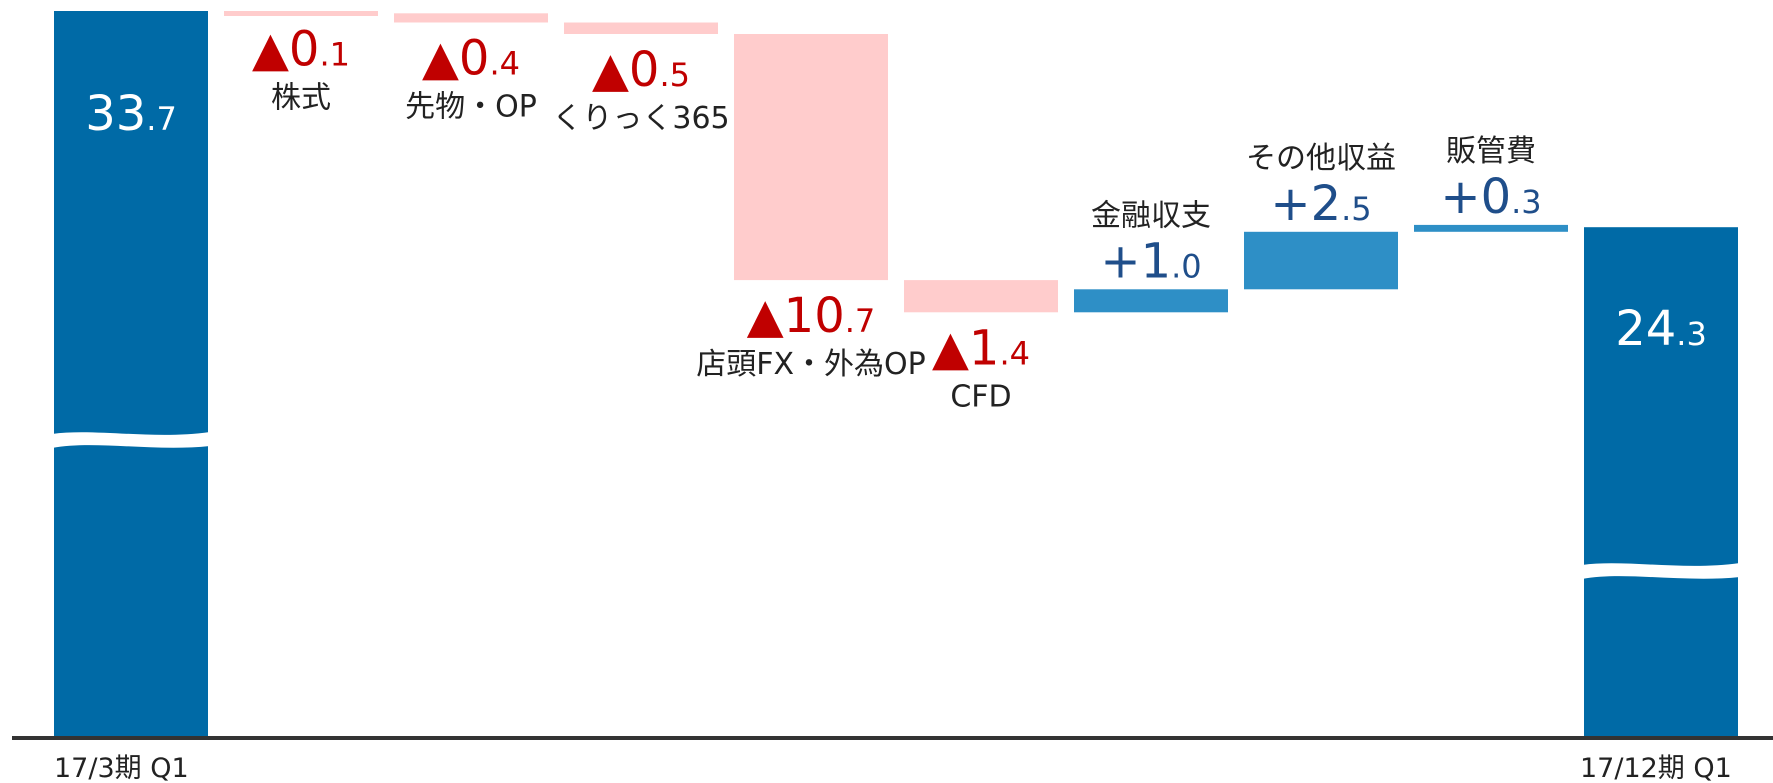 Image resolution: width=1773 pixels, height=783 pixels. Describe the element at coordinates (1656, 768) in the screenshot. I see `end-axis-label: 17/12期 Q1` at that location.